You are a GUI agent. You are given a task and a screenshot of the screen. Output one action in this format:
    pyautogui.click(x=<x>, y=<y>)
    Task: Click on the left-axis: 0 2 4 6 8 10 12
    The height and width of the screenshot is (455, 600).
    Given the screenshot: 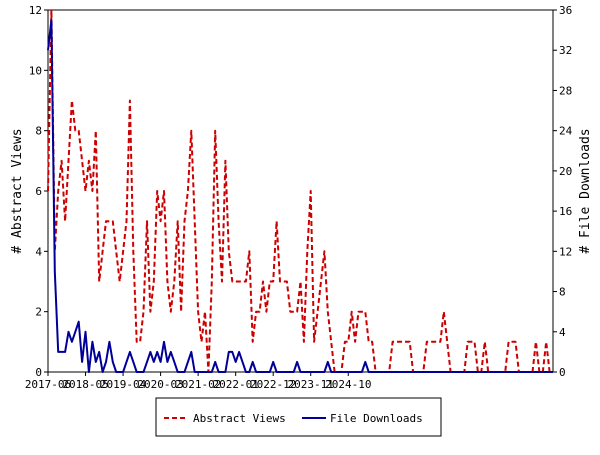 What is the action you would take?
    pyautogui.click(x=38, y=191)
    